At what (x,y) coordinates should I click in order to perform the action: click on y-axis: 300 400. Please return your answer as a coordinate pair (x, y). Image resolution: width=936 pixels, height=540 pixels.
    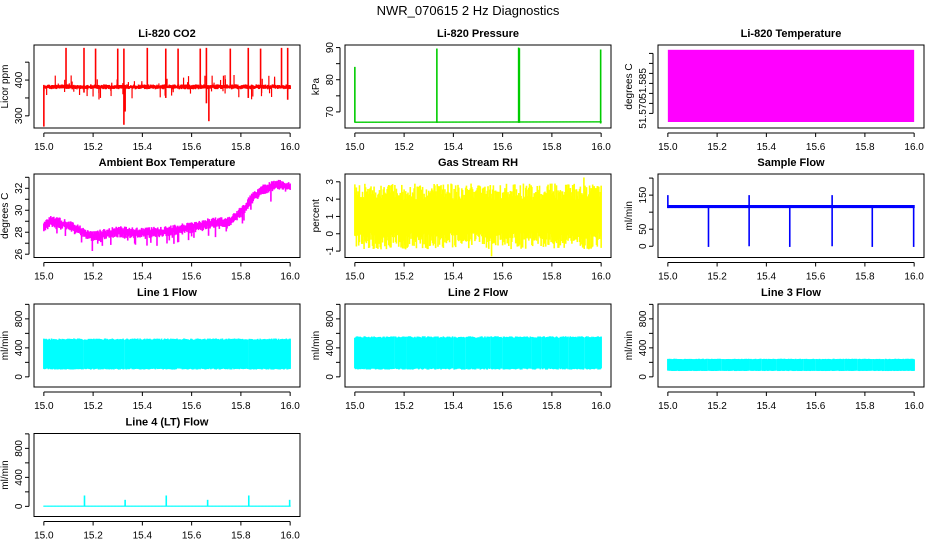
    Looking at the image, I should click on (22, 92).